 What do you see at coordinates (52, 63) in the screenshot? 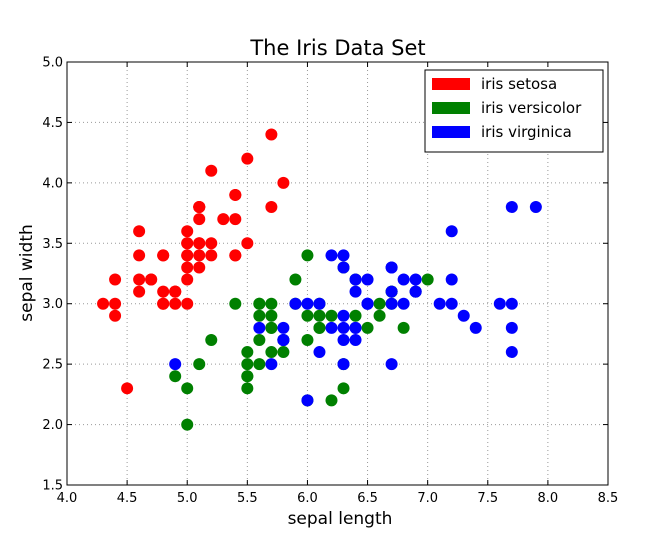
I see `y-tick-label: 5.0` at bounding box center [52, 63].